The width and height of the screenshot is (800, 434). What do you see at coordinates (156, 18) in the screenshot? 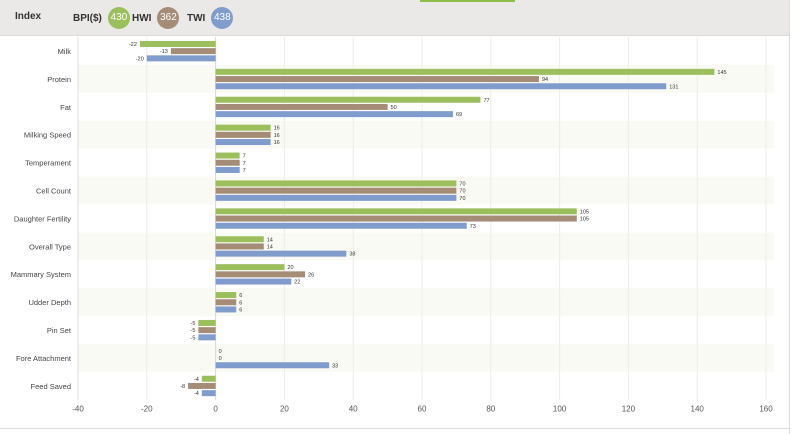
I see `legend-hwi: HWI 362` at bounding box center [156, 18].